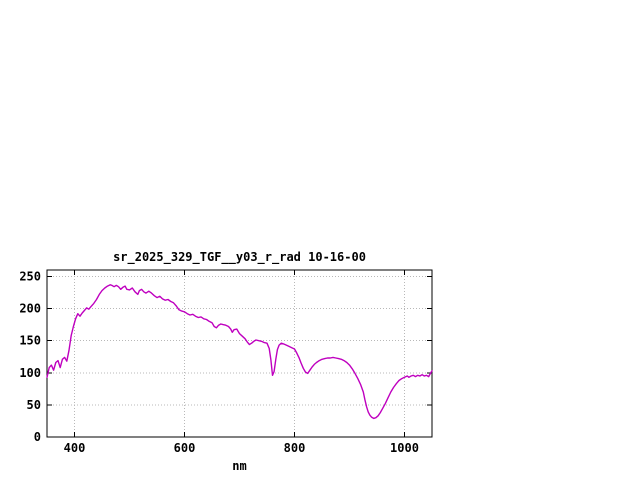  I want to click on y-tick-label: 200, so click(30, 309).